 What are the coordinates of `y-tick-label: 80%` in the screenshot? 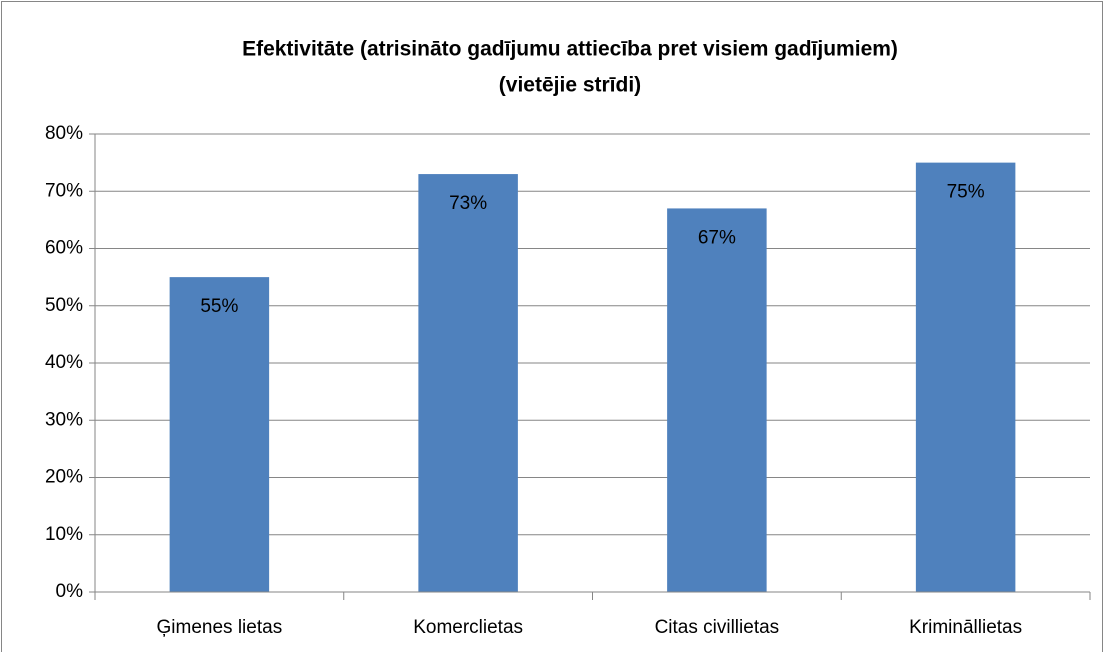 It's located at (64, 133).